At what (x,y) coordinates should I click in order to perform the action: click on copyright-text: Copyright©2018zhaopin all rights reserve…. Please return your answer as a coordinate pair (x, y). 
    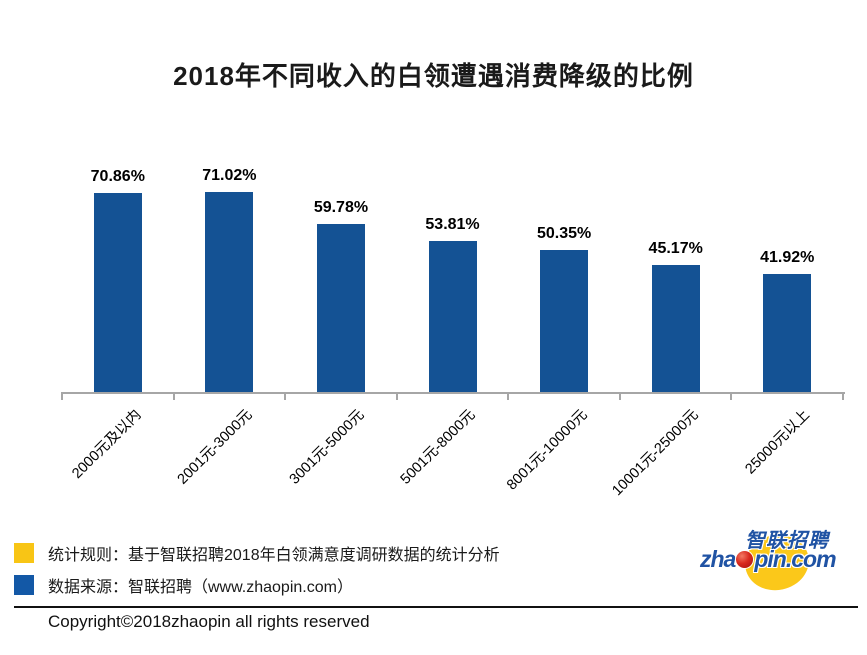
    Looking at the image, I should click on (209, 621).